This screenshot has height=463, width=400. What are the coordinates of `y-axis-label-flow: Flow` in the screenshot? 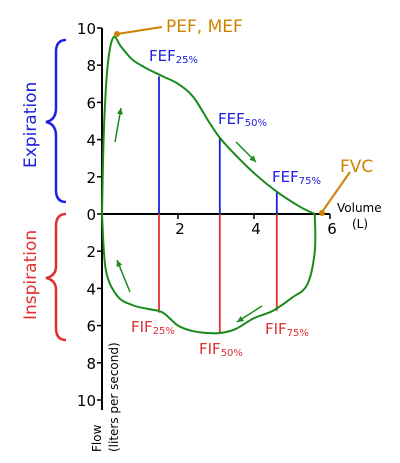 It's located at (97, 438).